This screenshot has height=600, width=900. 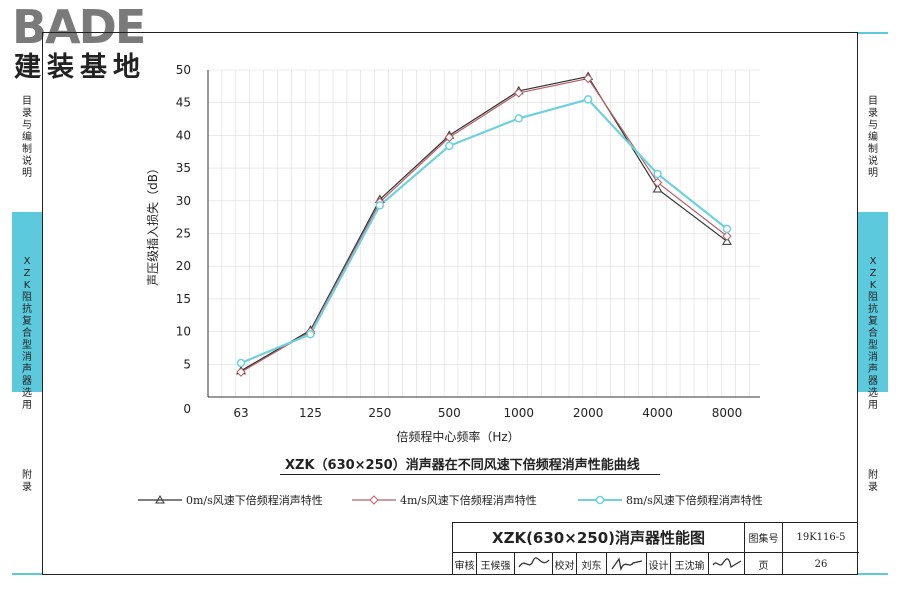 I want to click on x-tick-label: 4000, so click(x=657, y=413).